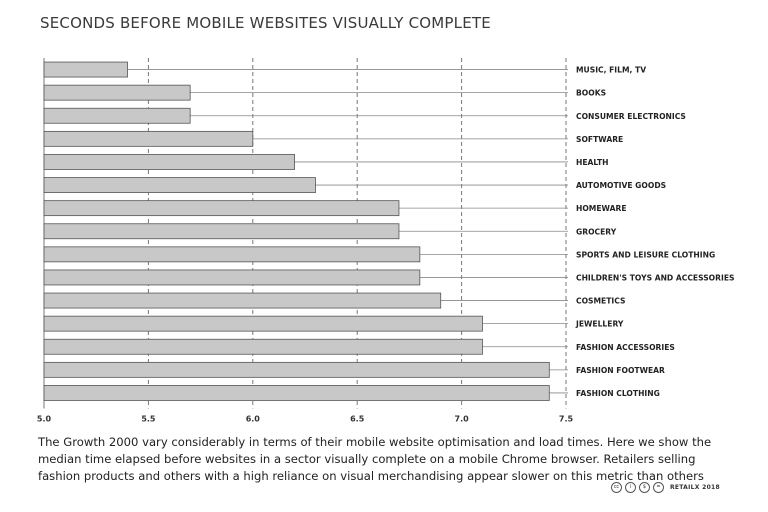  Describe the element at coordinates (616, 487) in the screenshot. I see `cc-icon: cc` at that location.